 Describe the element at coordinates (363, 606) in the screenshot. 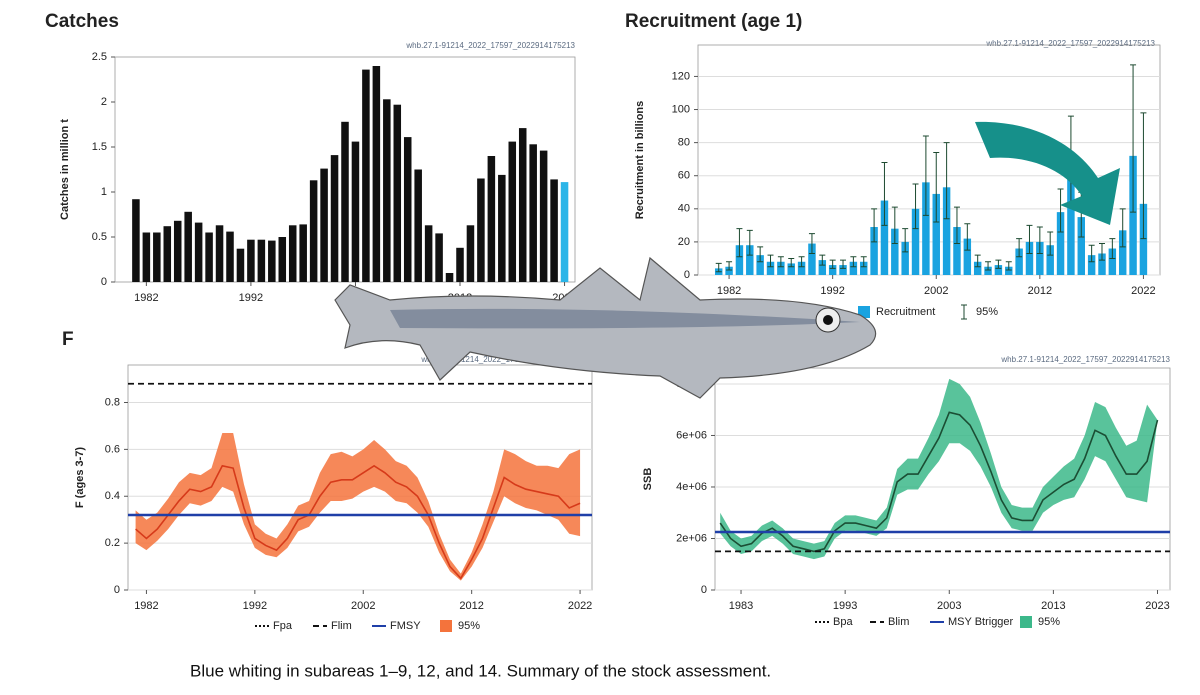

I see `x-tick-label: 2002` at that location.